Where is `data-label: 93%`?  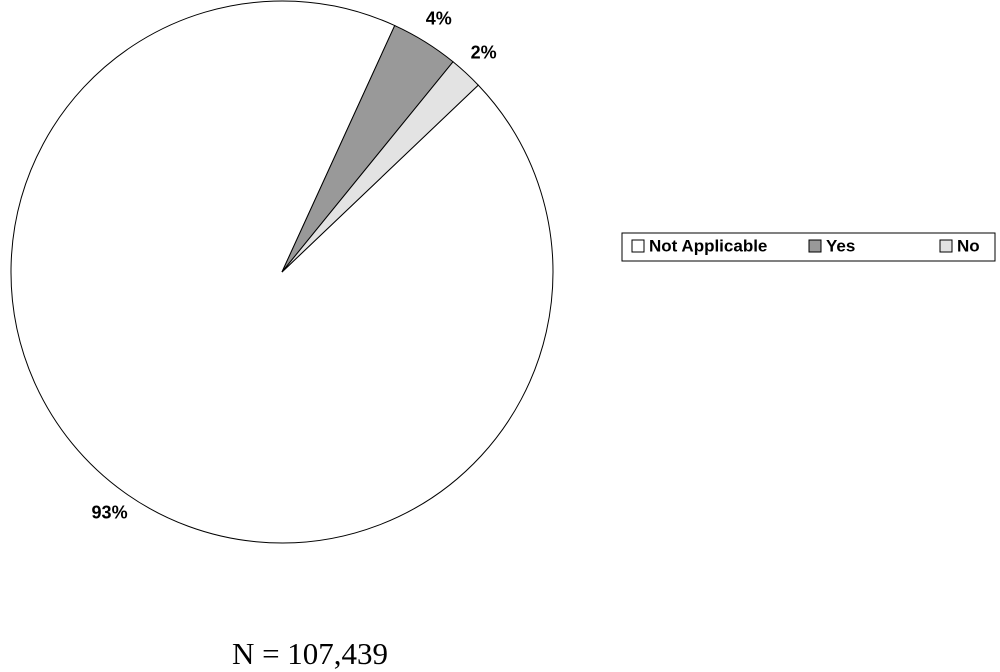 data-label: 93% is located at coordinates (110, 513).